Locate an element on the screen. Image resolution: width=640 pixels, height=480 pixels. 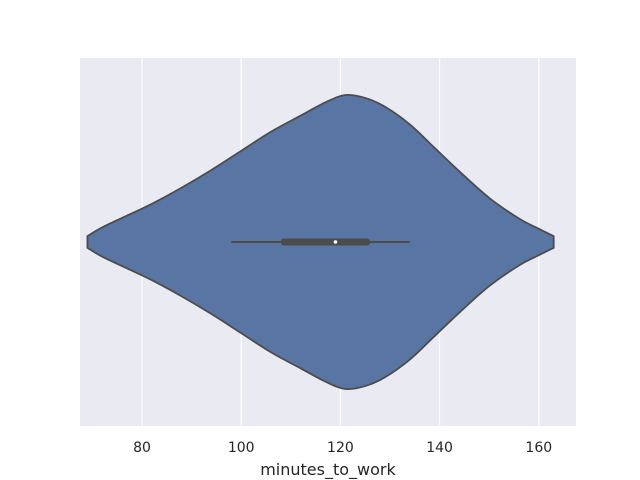
x-tick-label-120: 120 is located at coordinates (340, 448).